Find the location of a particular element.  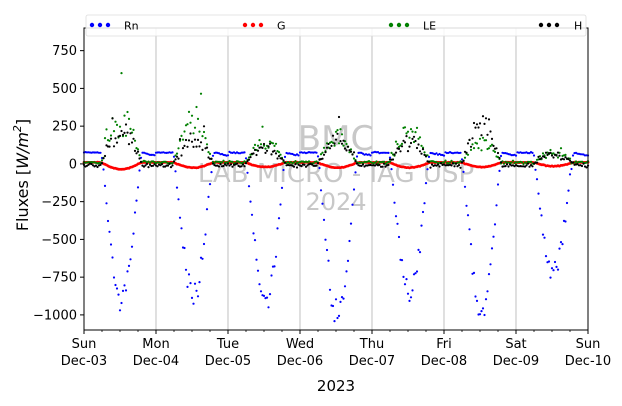

y-tick-label: 500 is located at coordinates (64, 89).